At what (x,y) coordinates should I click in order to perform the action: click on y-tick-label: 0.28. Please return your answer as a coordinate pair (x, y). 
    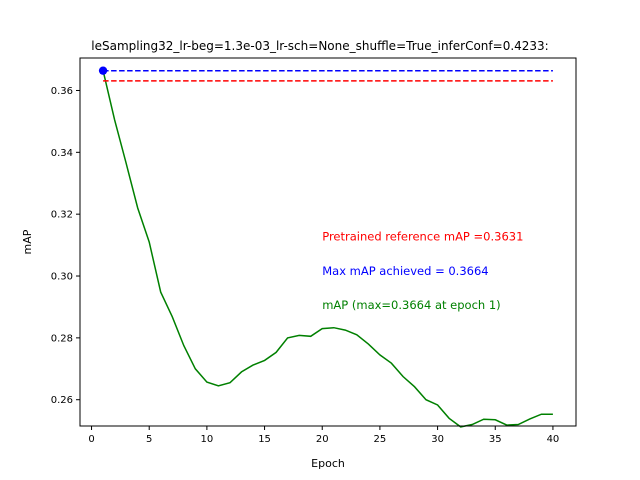
    Looking at the image, I should click on (62, 338).